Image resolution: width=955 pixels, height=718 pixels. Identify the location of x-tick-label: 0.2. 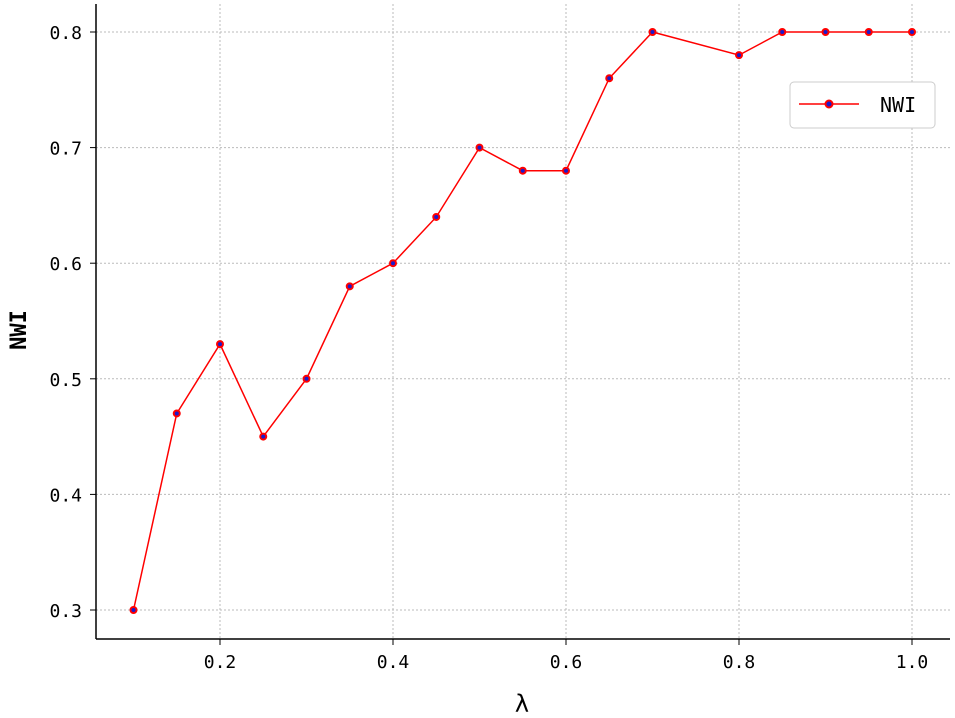
(220, 662).